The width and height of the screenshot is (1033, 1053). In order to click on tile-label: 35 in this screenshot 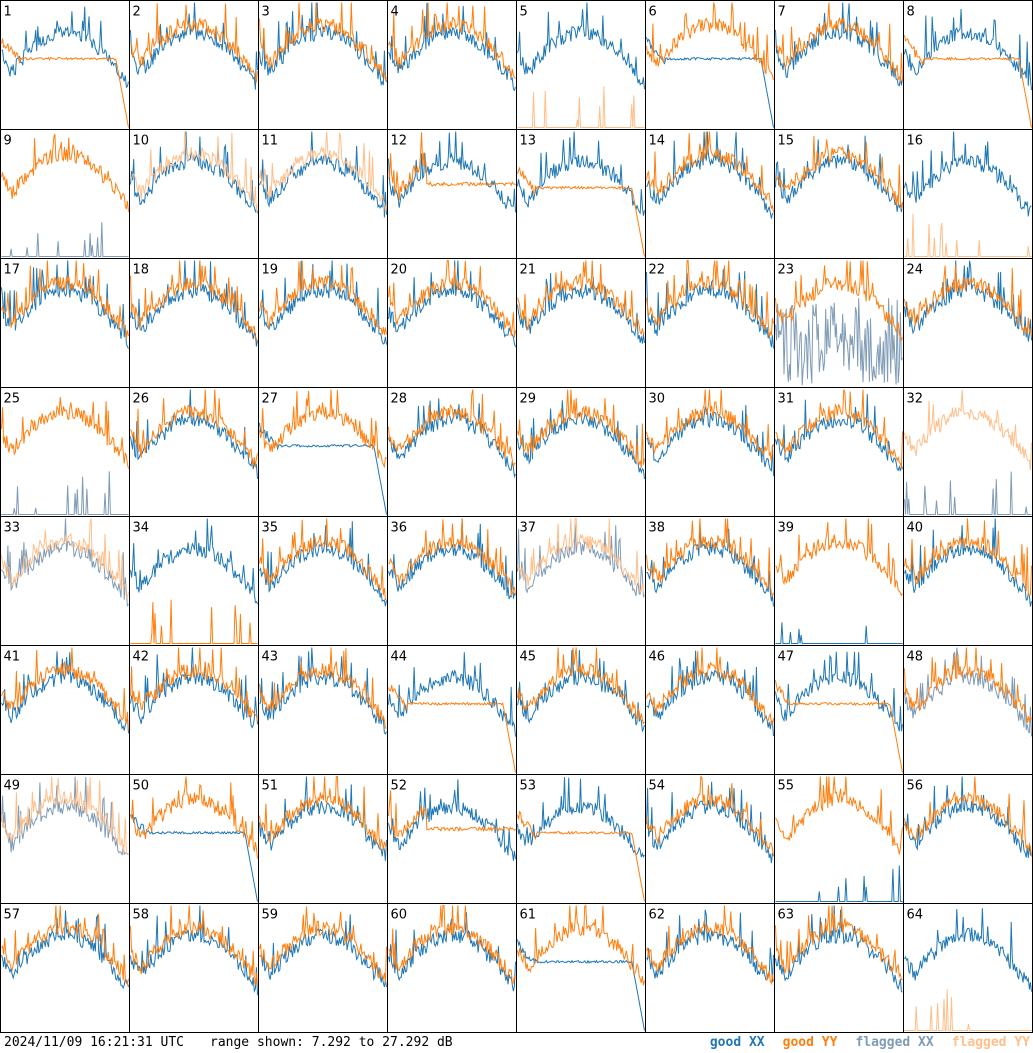, I will do `click(270, 528)`.